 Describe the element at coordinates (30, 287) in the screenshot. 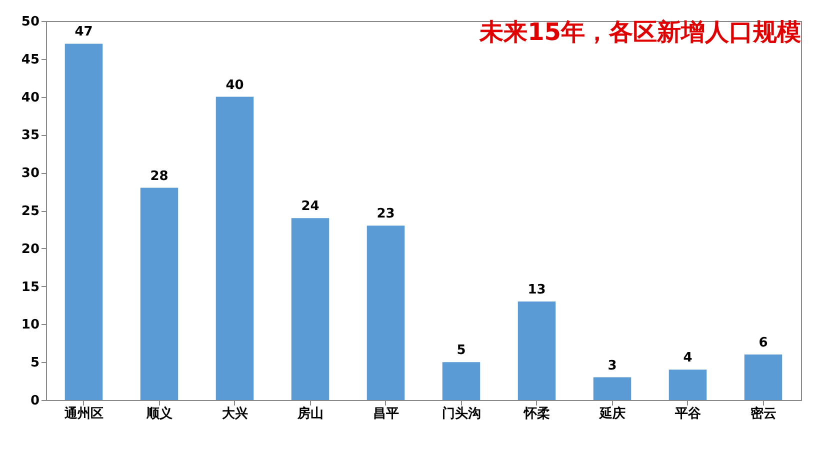

I see `y-tick-label: 15` at that location.